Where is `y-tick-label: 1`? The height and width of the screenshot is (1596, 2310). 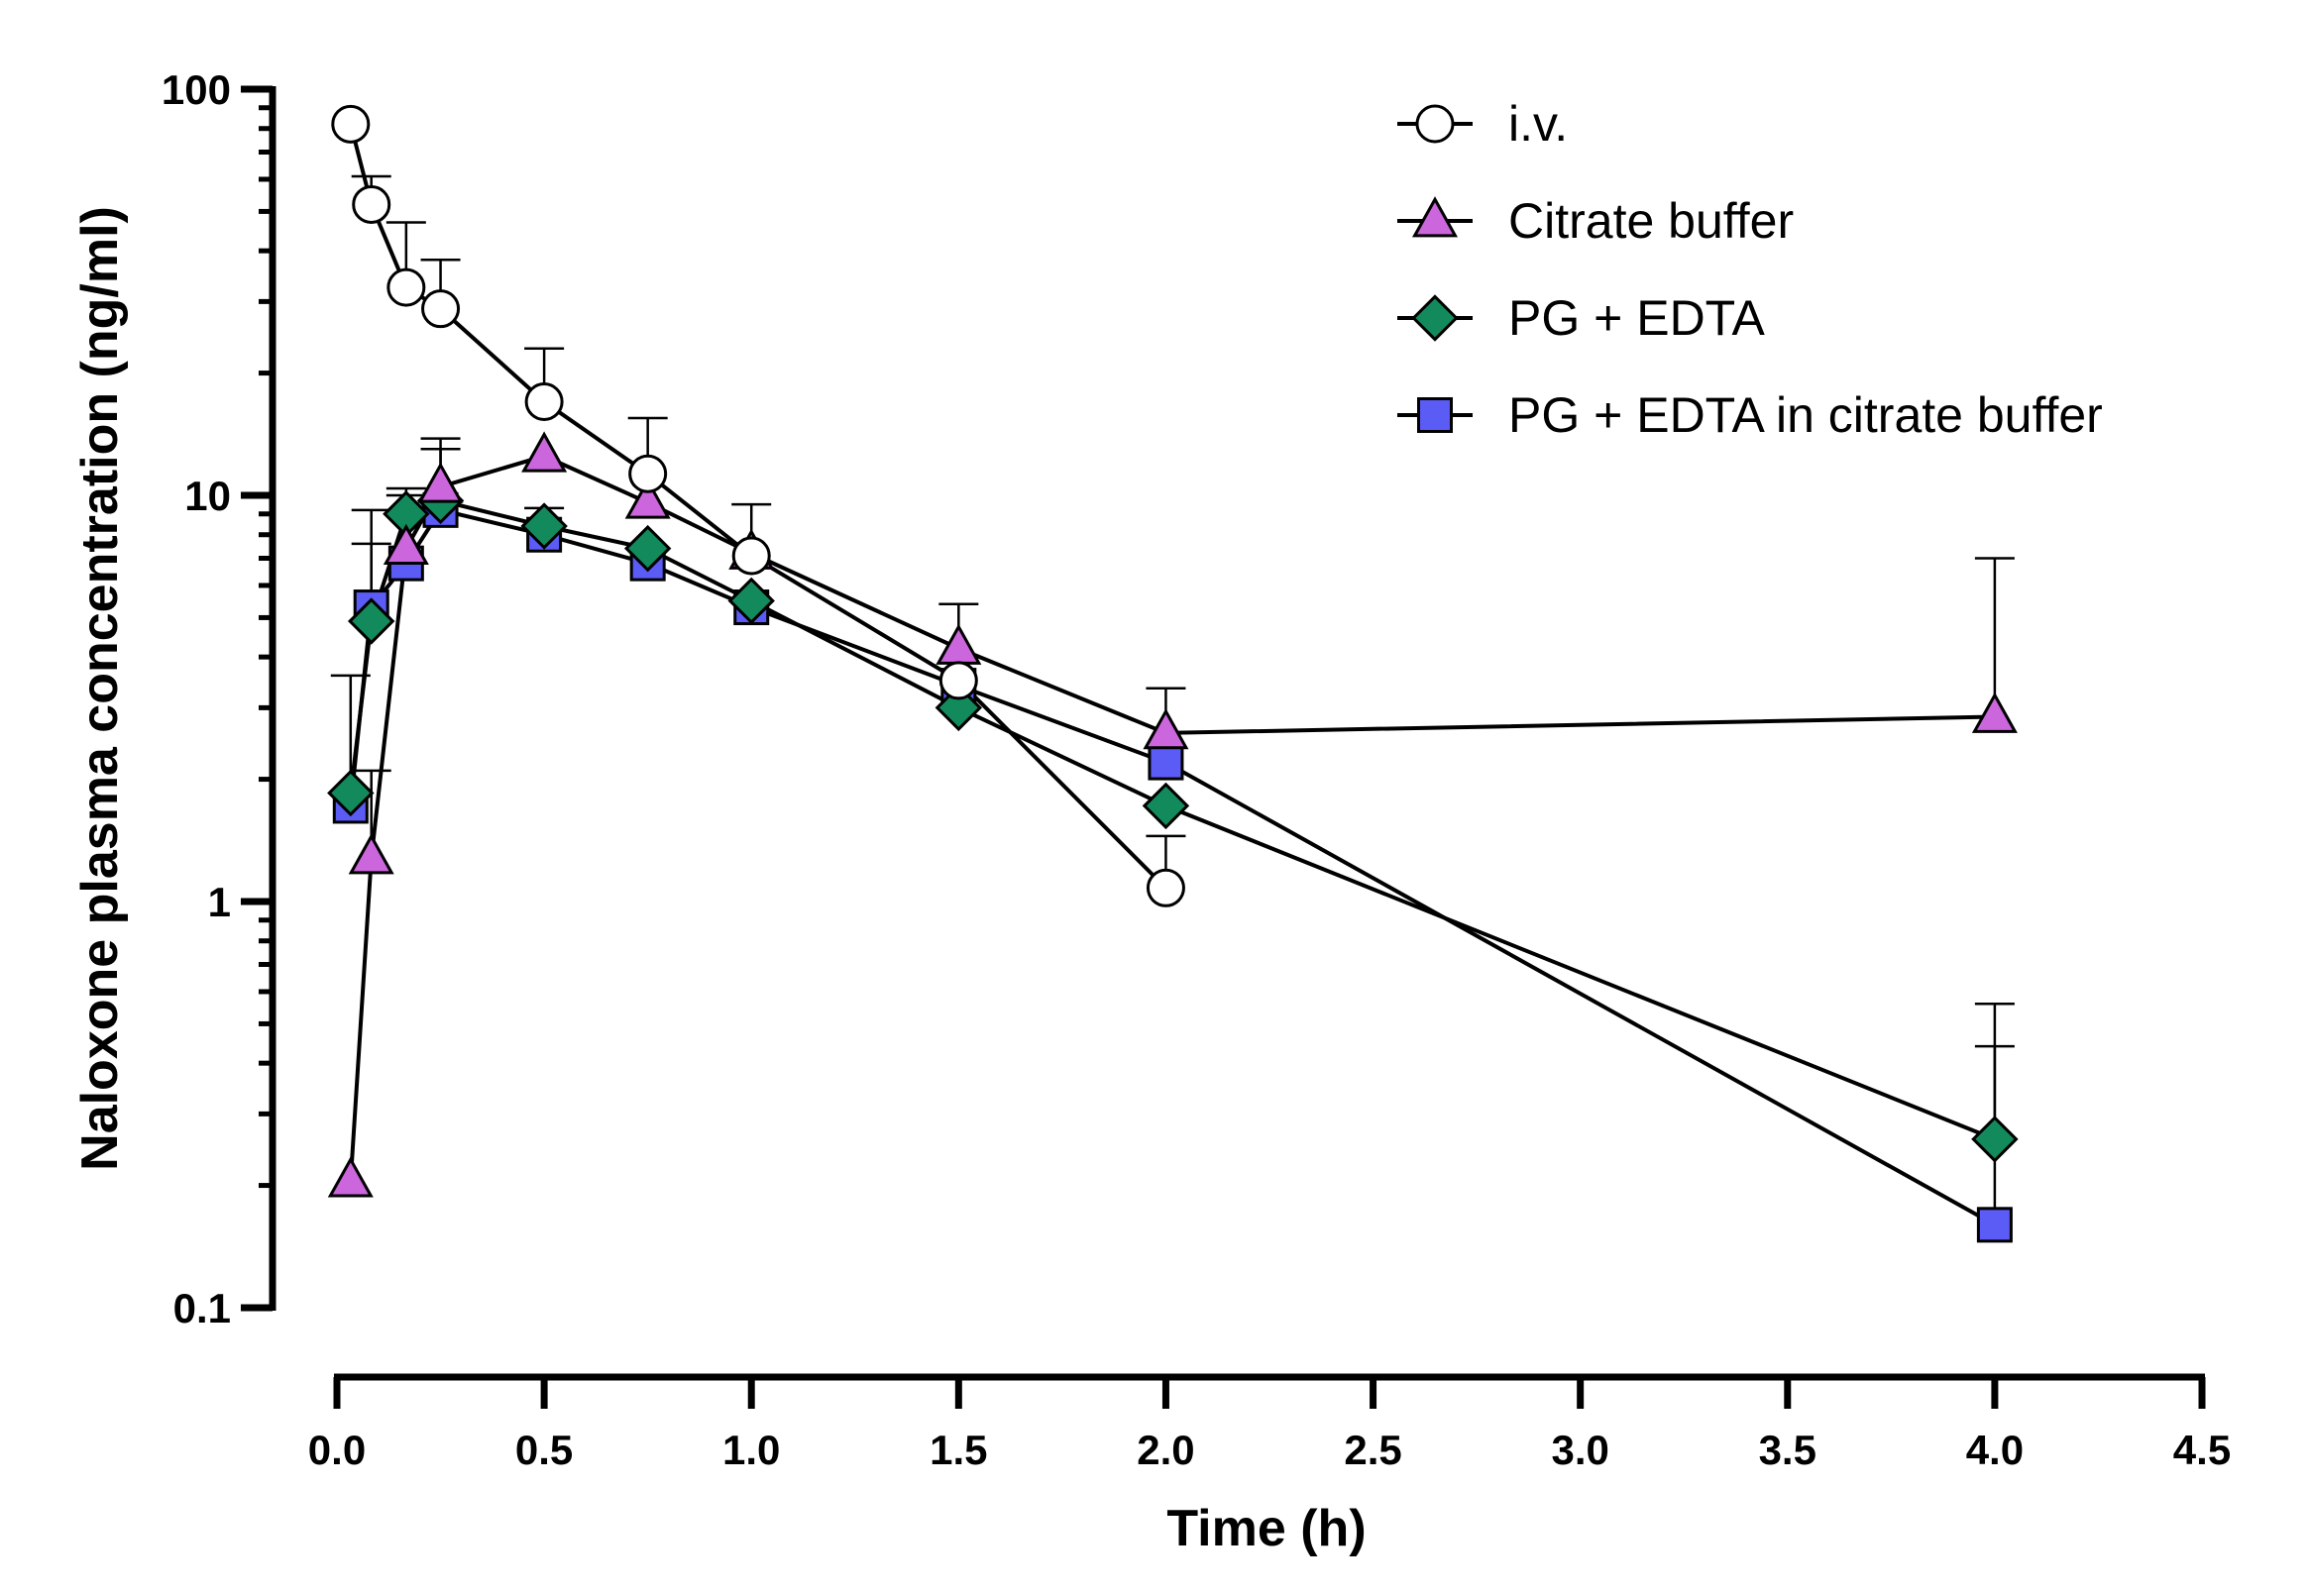 y-tick-label: 1 is located at coordinates (219, 902).